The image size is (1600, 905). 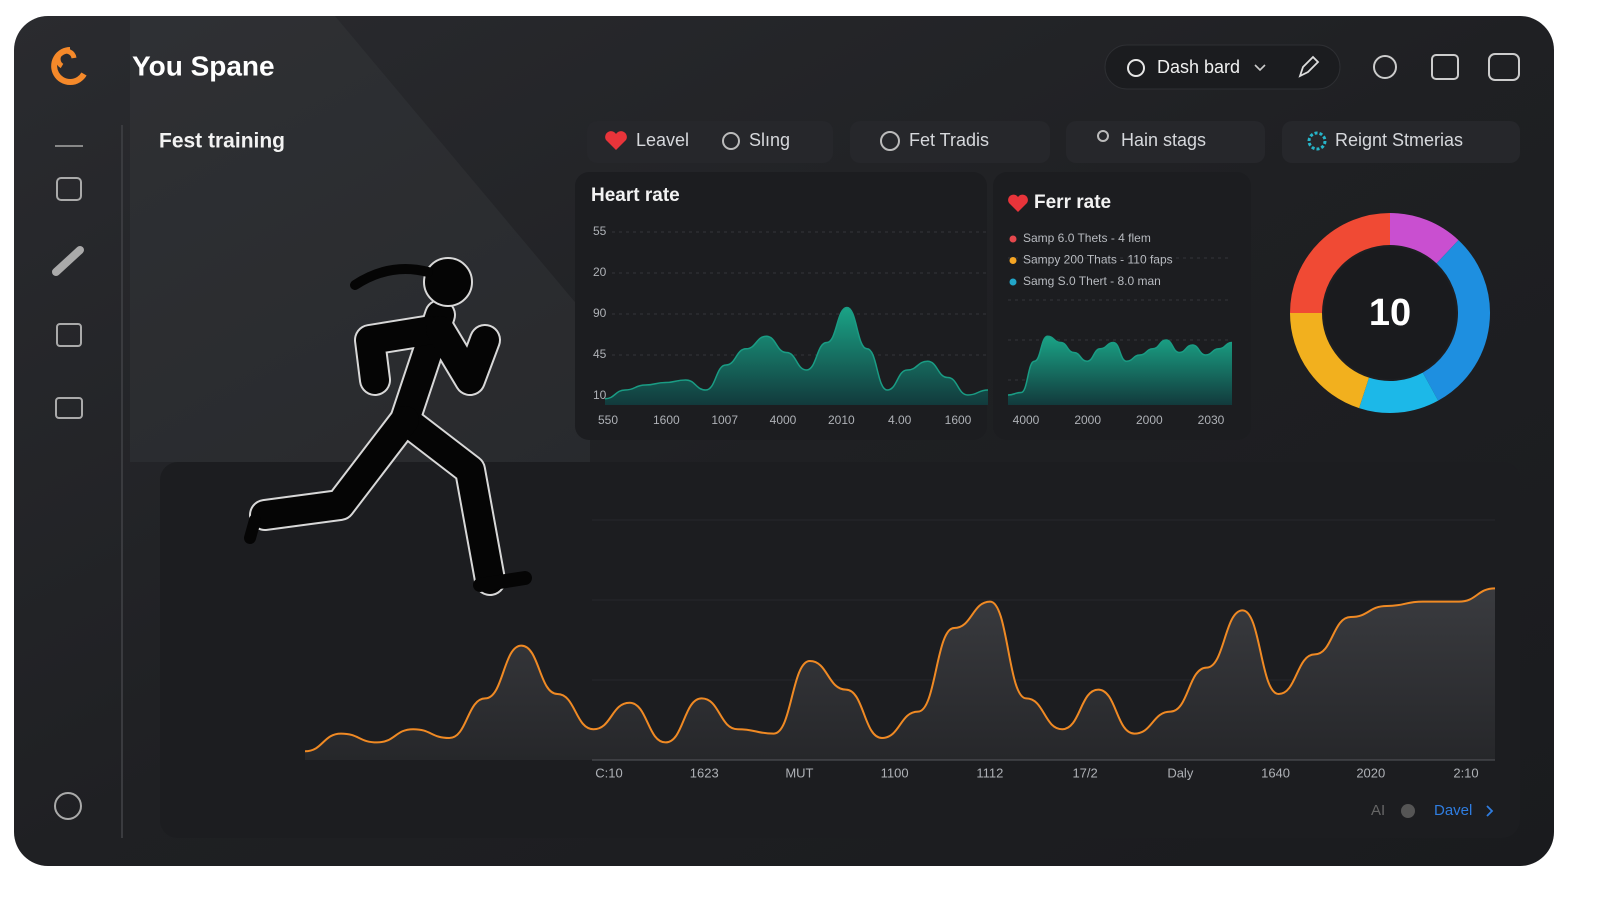 What do you see at coordinates (841, 420) in the screenshot?
I see `x-tick-label: 2010` at bounding box center [841, 420].